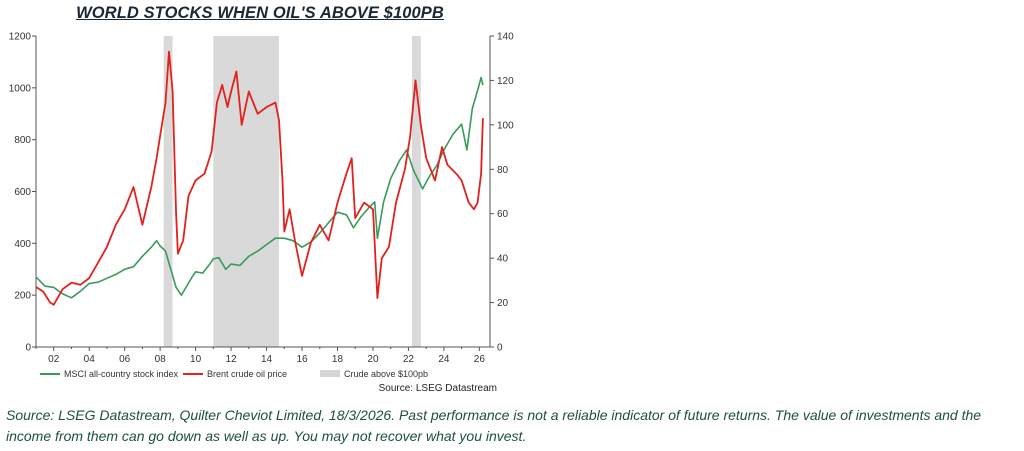 The height and width of the screenshot is (451, 1024). Describe the element at coordinates (505, 37) in the screenshot. I see `right-tick-label: 140` at that location.